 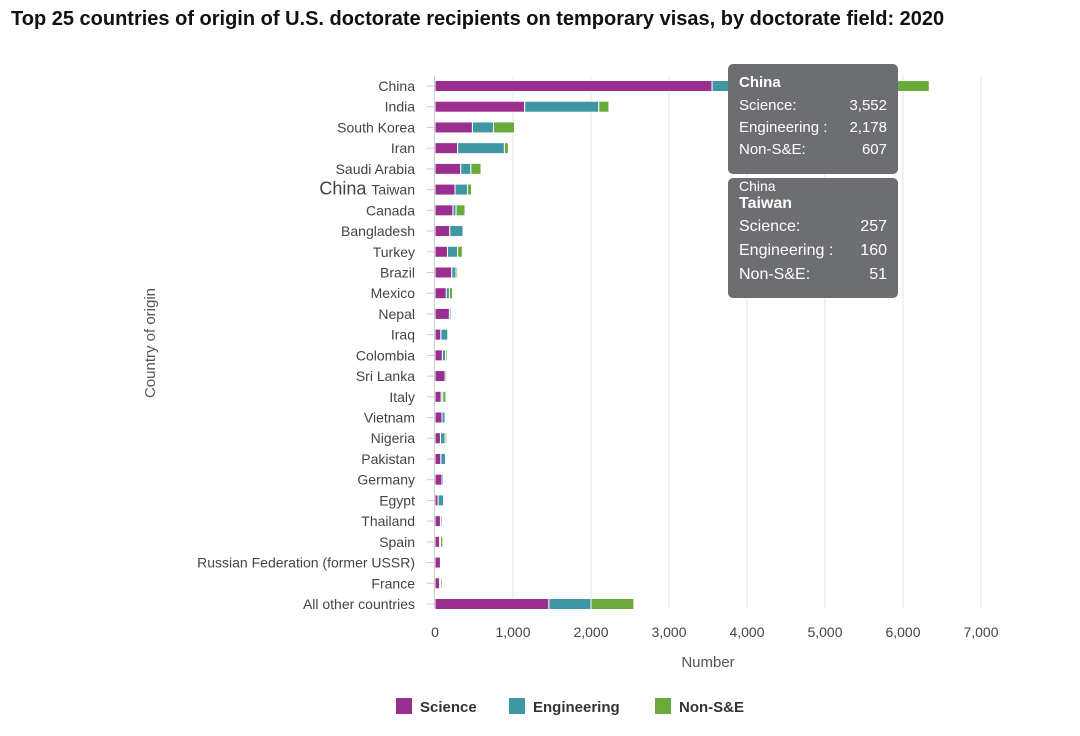 I want to click on tooltip-row-engineering: Engineering : 160, so click(x=813, y=251).